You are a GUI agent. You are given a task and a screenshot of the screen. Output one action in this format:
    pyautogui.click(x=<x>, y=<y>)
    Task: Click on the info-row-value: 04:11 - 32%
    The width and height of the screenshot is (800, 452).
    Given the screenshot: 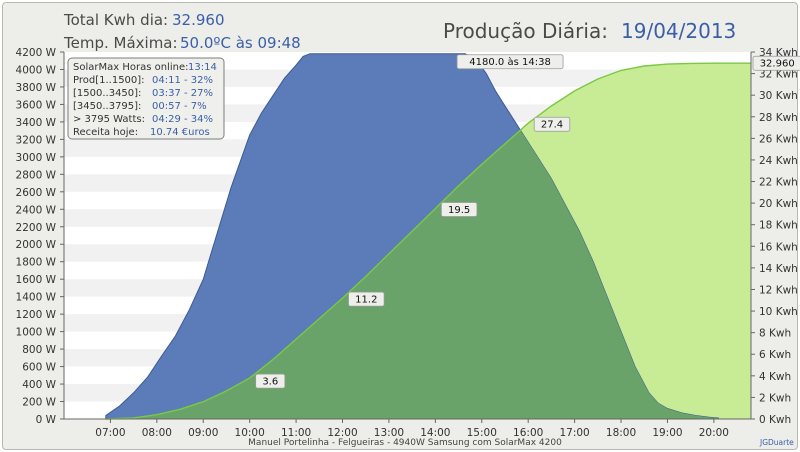 What is the action you would take?
    pyautogui.click(x=182, y=80)
    